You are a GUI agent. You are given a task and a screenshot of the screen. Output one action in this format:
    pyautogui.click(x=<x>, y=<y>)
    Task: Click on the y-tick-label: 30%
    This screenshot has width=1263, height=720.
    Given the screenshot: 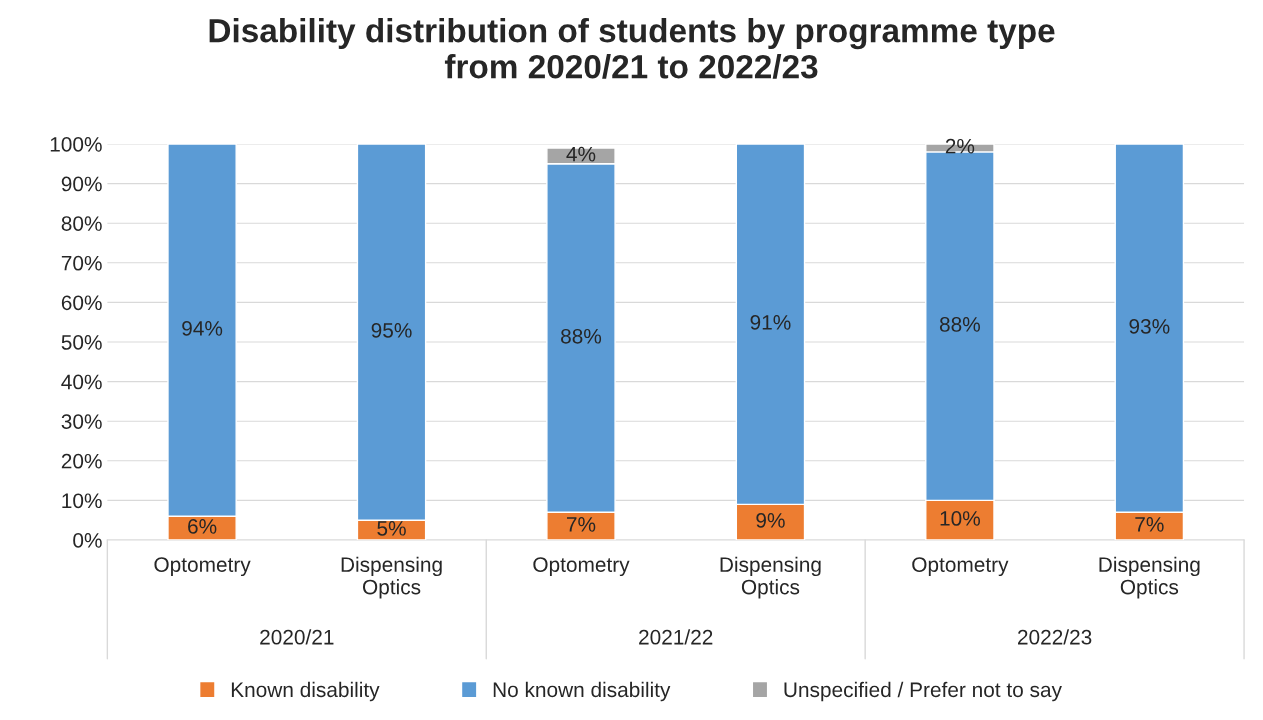 What is the action you would take?
    pyautogui.click(x=81, y=421)
    